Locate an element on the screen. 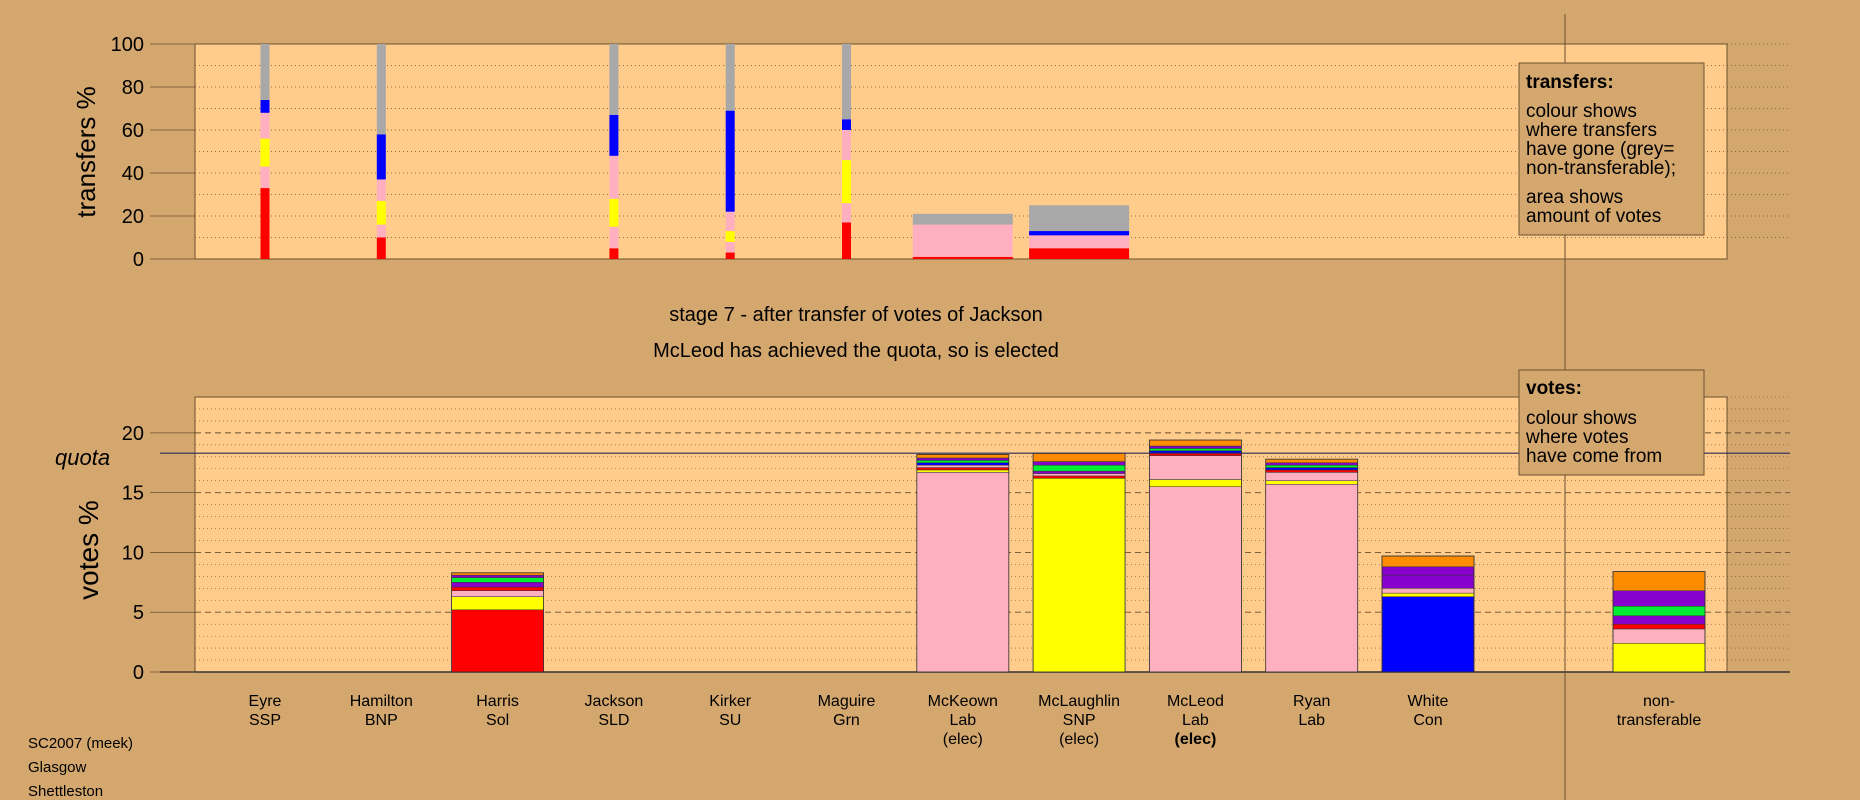 Image resolution: width=1860 pixels, height=800 pixels. candidate-label-name: Ryan is located at coordinates (1311, 701).